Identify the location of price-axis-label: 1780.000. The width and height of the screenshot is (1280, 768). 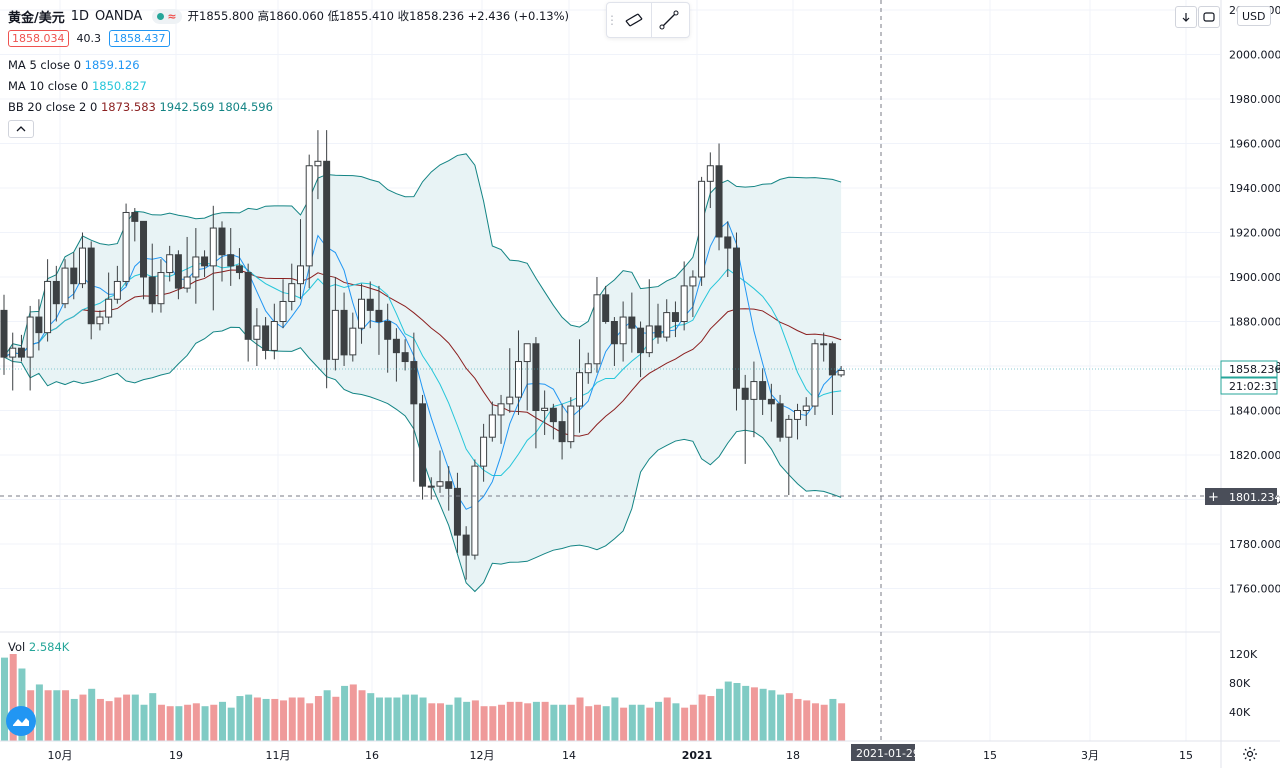
(1254, 544).